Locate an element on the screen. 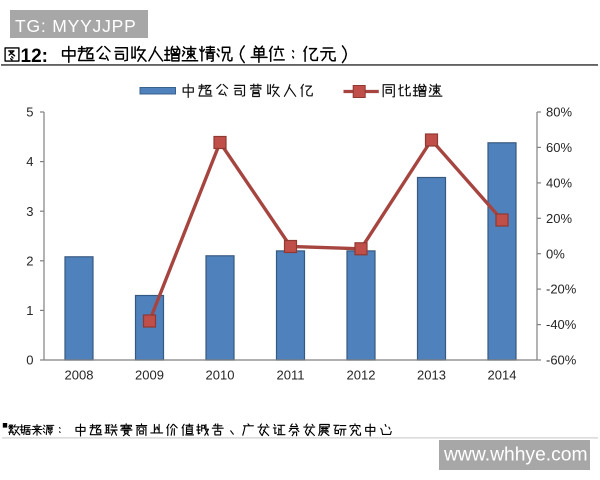 The width and height of the screenshot is (600, 480). svg-text: 20% is located at coordinates (559, 218).